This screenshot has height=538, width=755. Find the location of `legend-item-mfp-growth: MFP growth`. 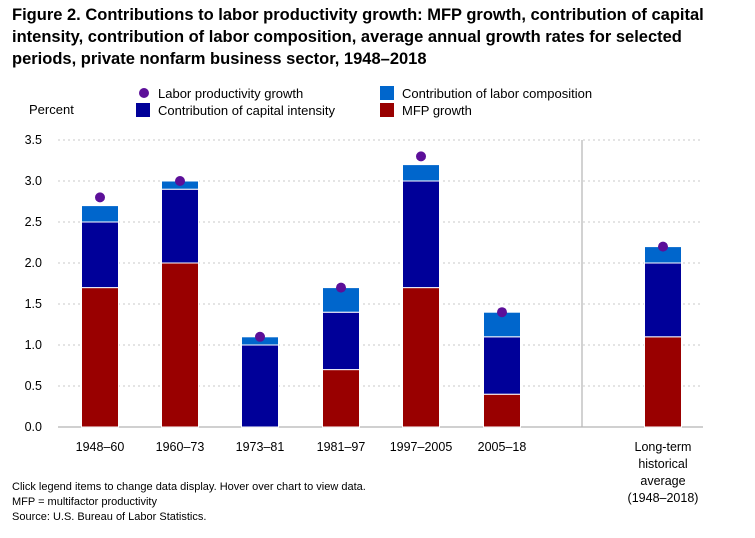

legend-item-mfp-growth: MFP growth is located at coordinates (426, 110).